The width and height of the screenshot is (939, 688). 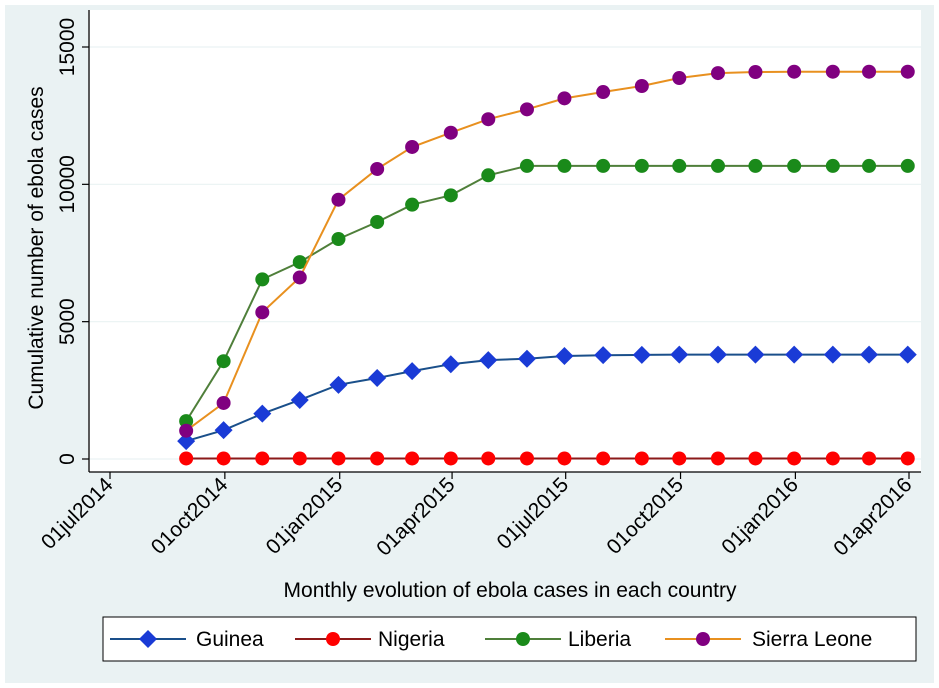 What do you see at coordinates (703, 639) in the screenshot?
I see `legend-sierra-leone-marker` at bounding box center [703, 639].